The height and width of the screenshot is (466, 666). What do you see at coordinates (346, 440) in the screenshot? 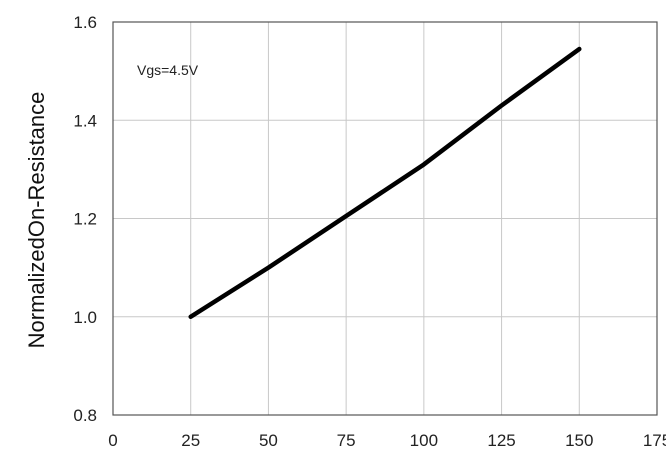
I see `x-tick-label: 75` at bounding box center [346, 440].